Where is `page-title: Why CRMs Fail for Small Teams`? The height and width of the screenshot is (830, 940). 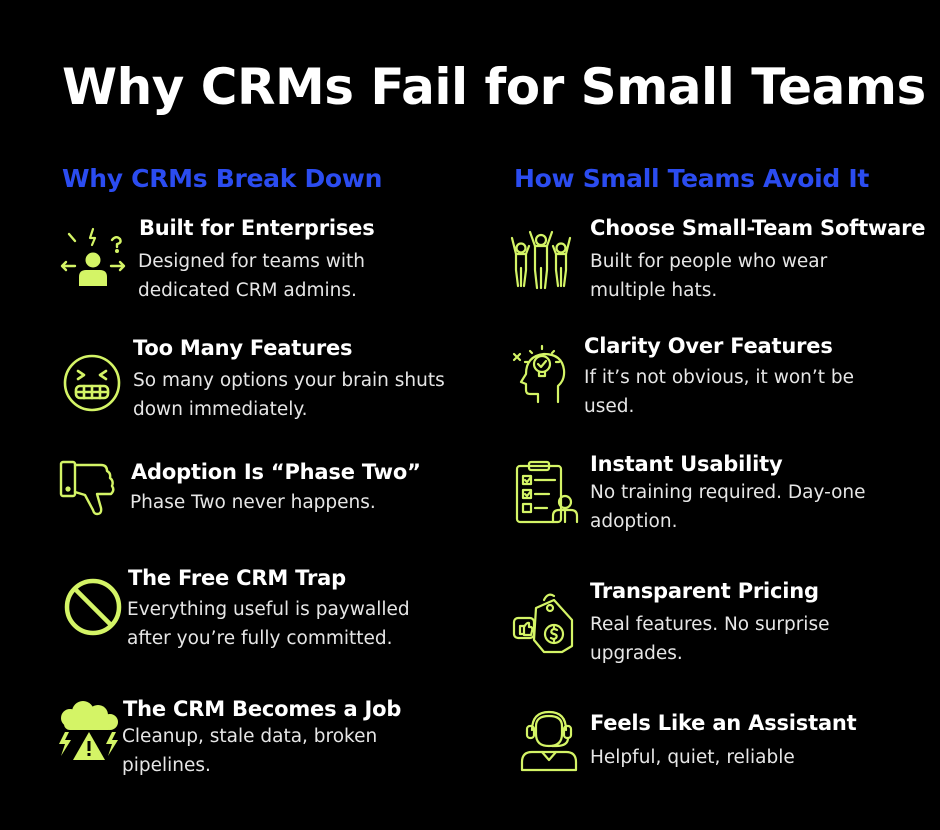 page-title: Why CRMs Fail for Small Teams is located at coordinates (494, 87).